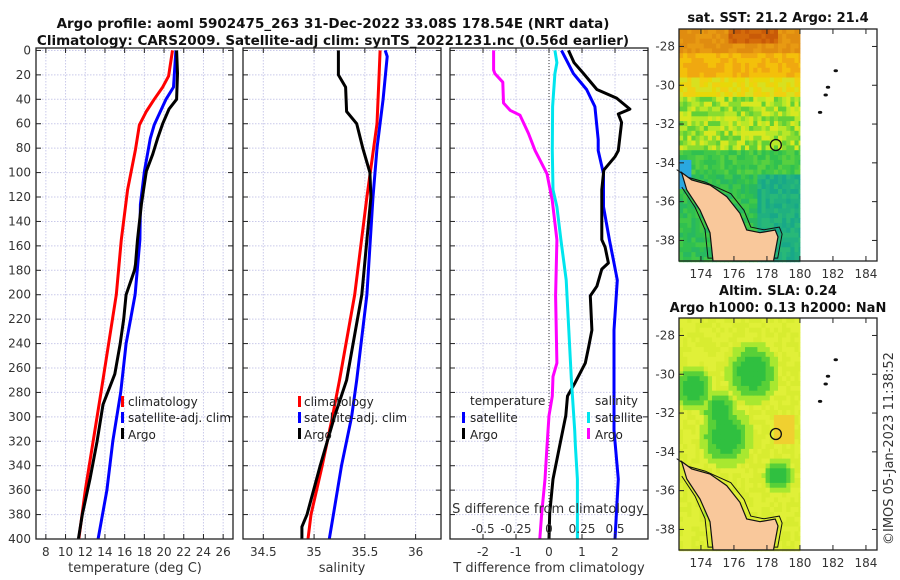 The width and height of the screenshot is (900, 580). What do you see at coordinates (616, 401) in the screenshot?
I see `legend-header-salinity: salinity` at bounding box center [616, 401].